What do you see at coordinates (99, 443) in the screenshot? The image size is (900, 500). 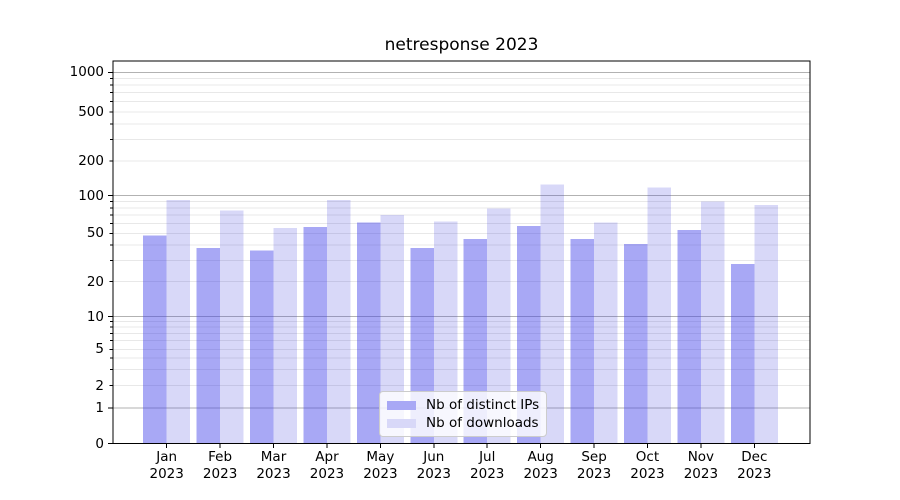 I see `y-tick-label: 0` at bounding box center [99, 443].